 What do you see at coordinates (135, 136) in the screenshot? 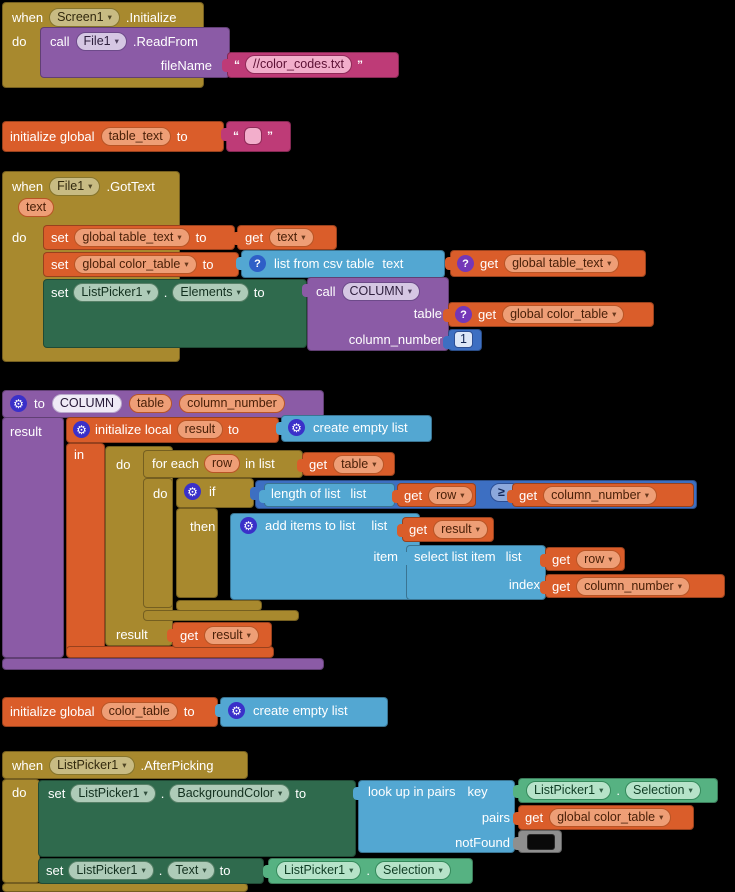
I see `var-name-field-table-text: table_text` at bounding box center [135, 136].